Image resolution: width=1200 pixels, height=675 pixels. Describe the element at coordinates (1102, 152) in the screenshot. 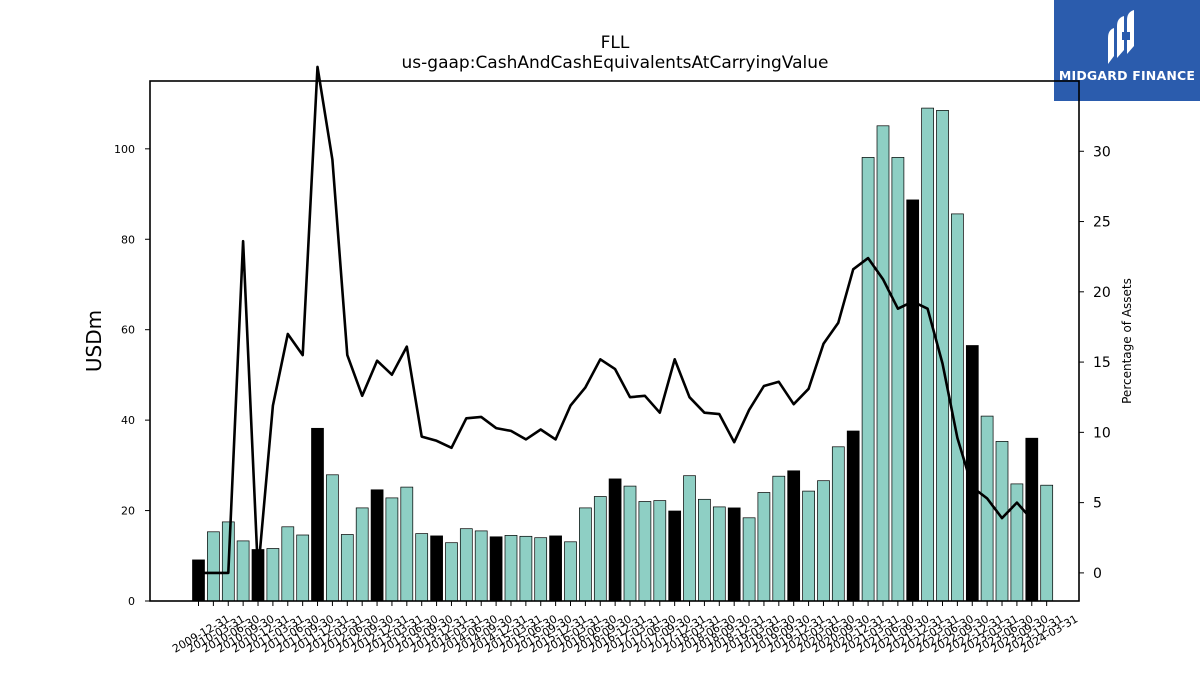

I see `y2-tick-label: 30` at that location.